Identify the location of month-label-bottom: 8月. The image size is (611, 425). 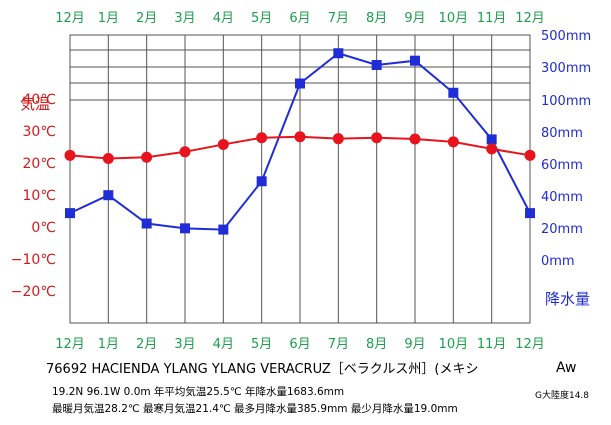
(376, 344).